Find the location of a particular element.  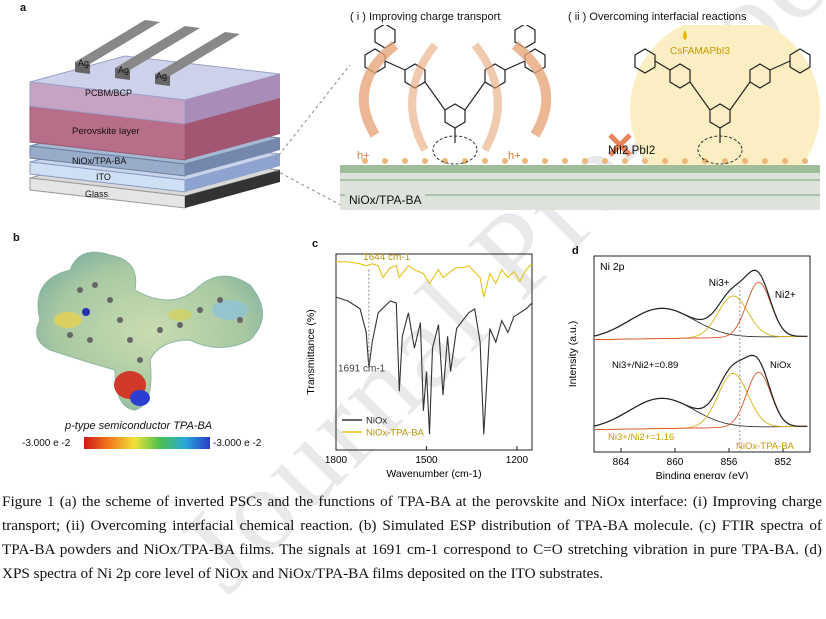

ftir-x-axis-label: Wavenumber (cm-1) is located at coordinates (433, 473).